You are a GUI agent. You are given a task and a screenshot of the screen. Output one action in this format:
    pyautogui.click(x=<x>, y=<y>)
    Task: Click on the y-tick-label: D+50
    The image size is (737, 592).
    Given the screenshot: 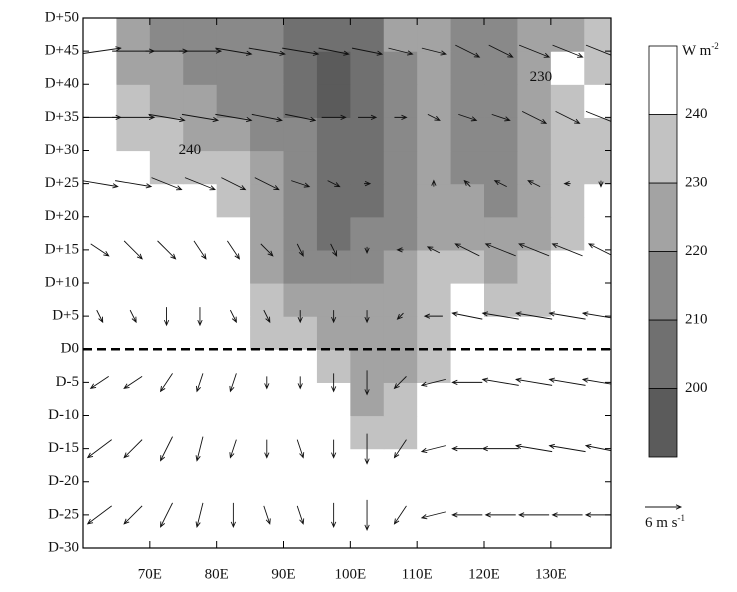 What is the action you would take?
    pyautogui.click(x=62, y=17)
    